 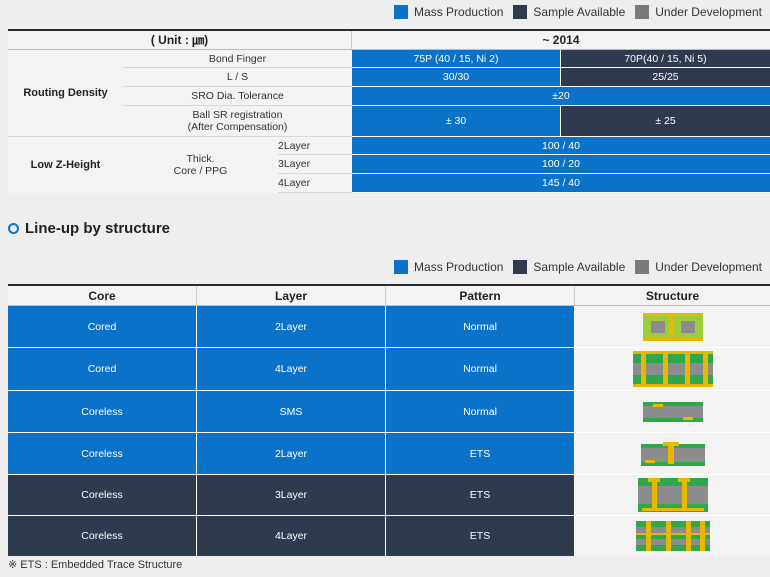 I want to click on sample-value: 70P(40 / 15, Ni 5), so click(x=665, y=59).